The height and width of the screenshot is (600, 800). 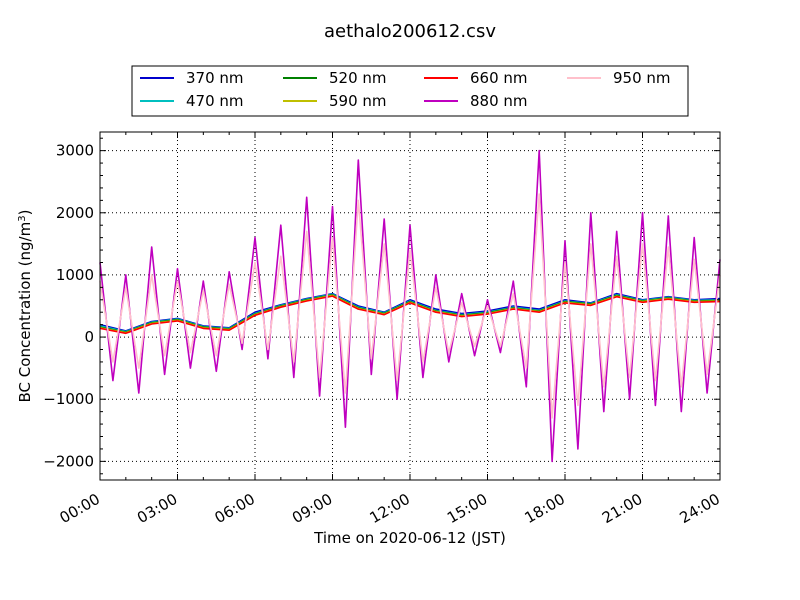 I want to click on legend-label: 660 nm, so click(x=499, y=78).